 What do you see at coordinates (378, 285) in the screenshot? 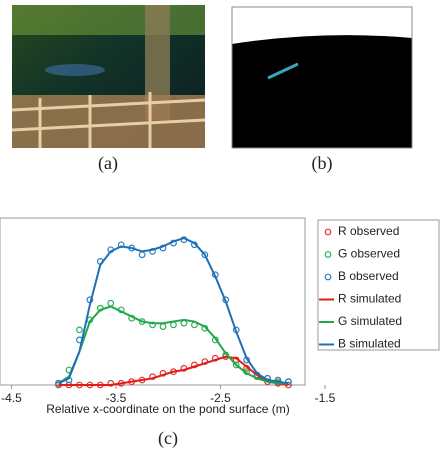
I see `legend-box` at bounding box center [378, 285].